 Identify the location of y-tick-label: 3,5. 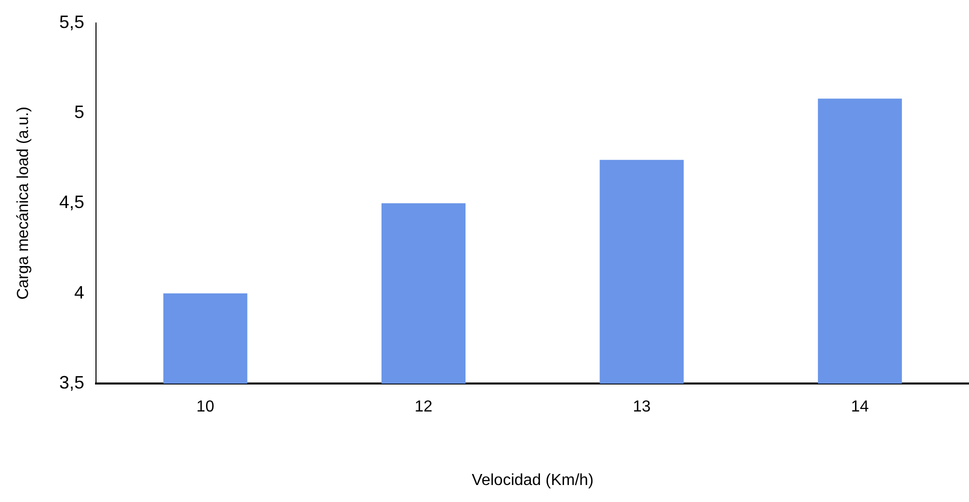
(71, 382).